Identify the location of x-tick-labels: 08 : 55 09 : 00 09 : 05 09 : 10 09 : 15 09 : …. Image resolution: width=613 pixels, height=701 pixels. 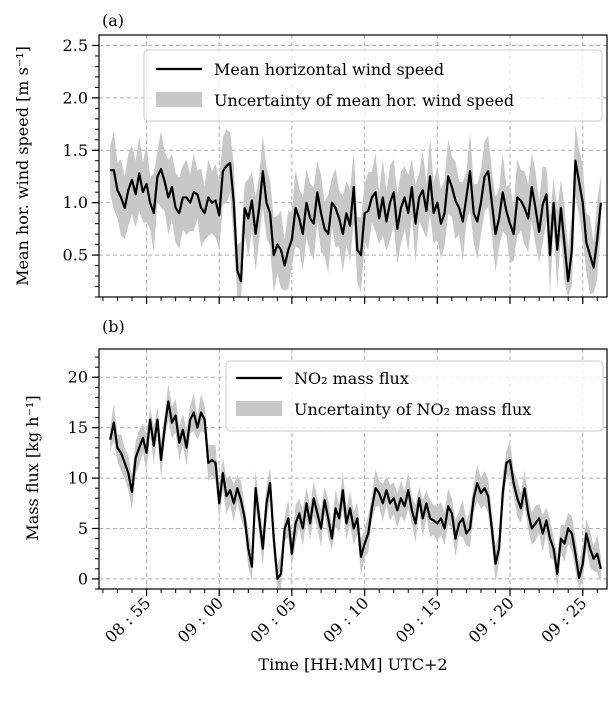
(345, 619).